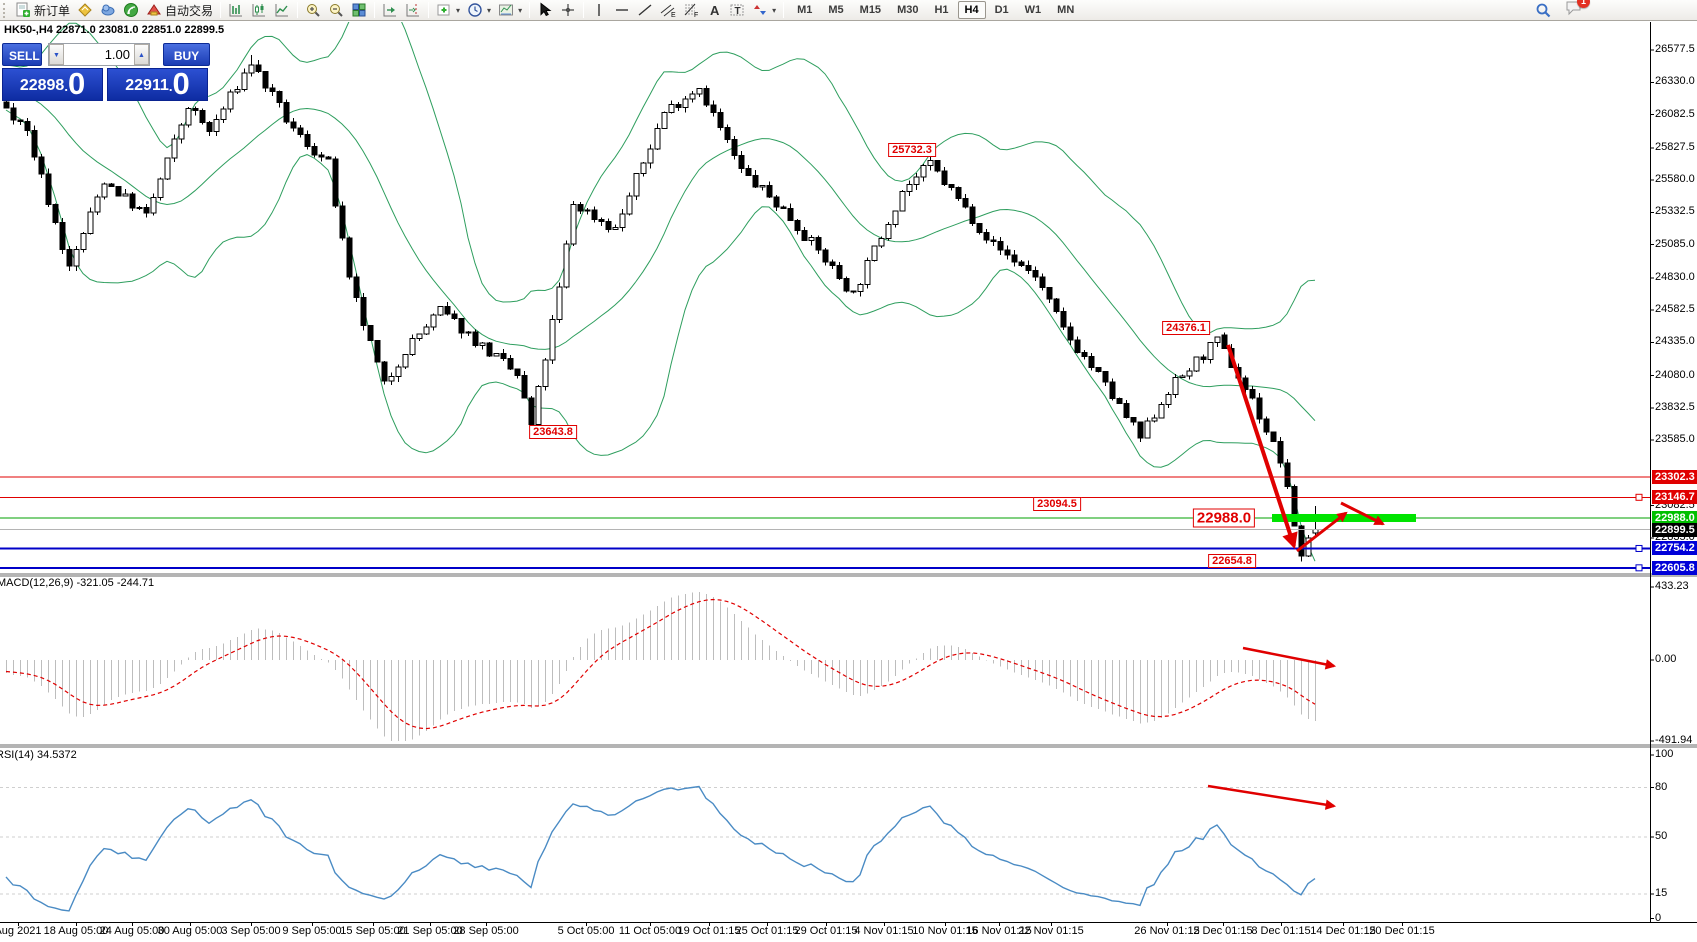  I want to click on new-order-label: 新订单, so click(52, 10).